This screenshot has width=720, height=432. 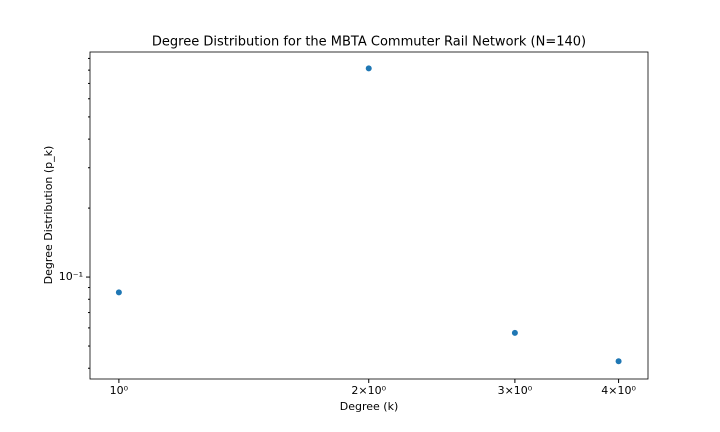 What do you see at coordinates (369, 406) in the screenshot?
I see `x-axis-label: Degree (k)` at bounding box center [369, 406].